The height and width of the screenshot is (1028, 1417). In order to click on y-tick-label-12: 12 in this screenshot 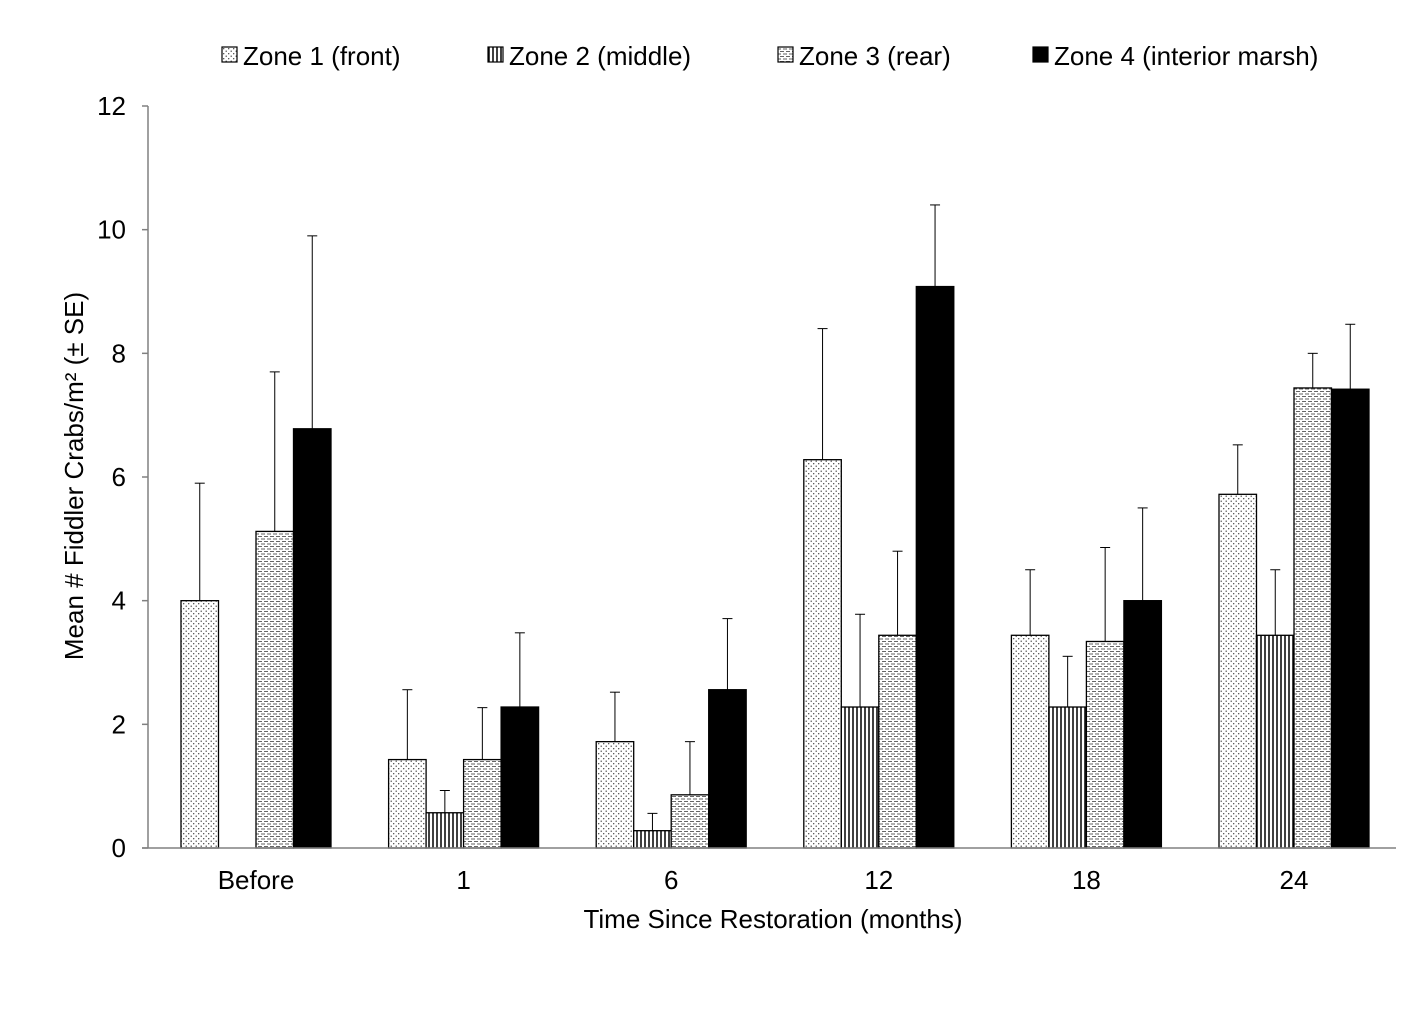, I will do `click(111, 106)`.